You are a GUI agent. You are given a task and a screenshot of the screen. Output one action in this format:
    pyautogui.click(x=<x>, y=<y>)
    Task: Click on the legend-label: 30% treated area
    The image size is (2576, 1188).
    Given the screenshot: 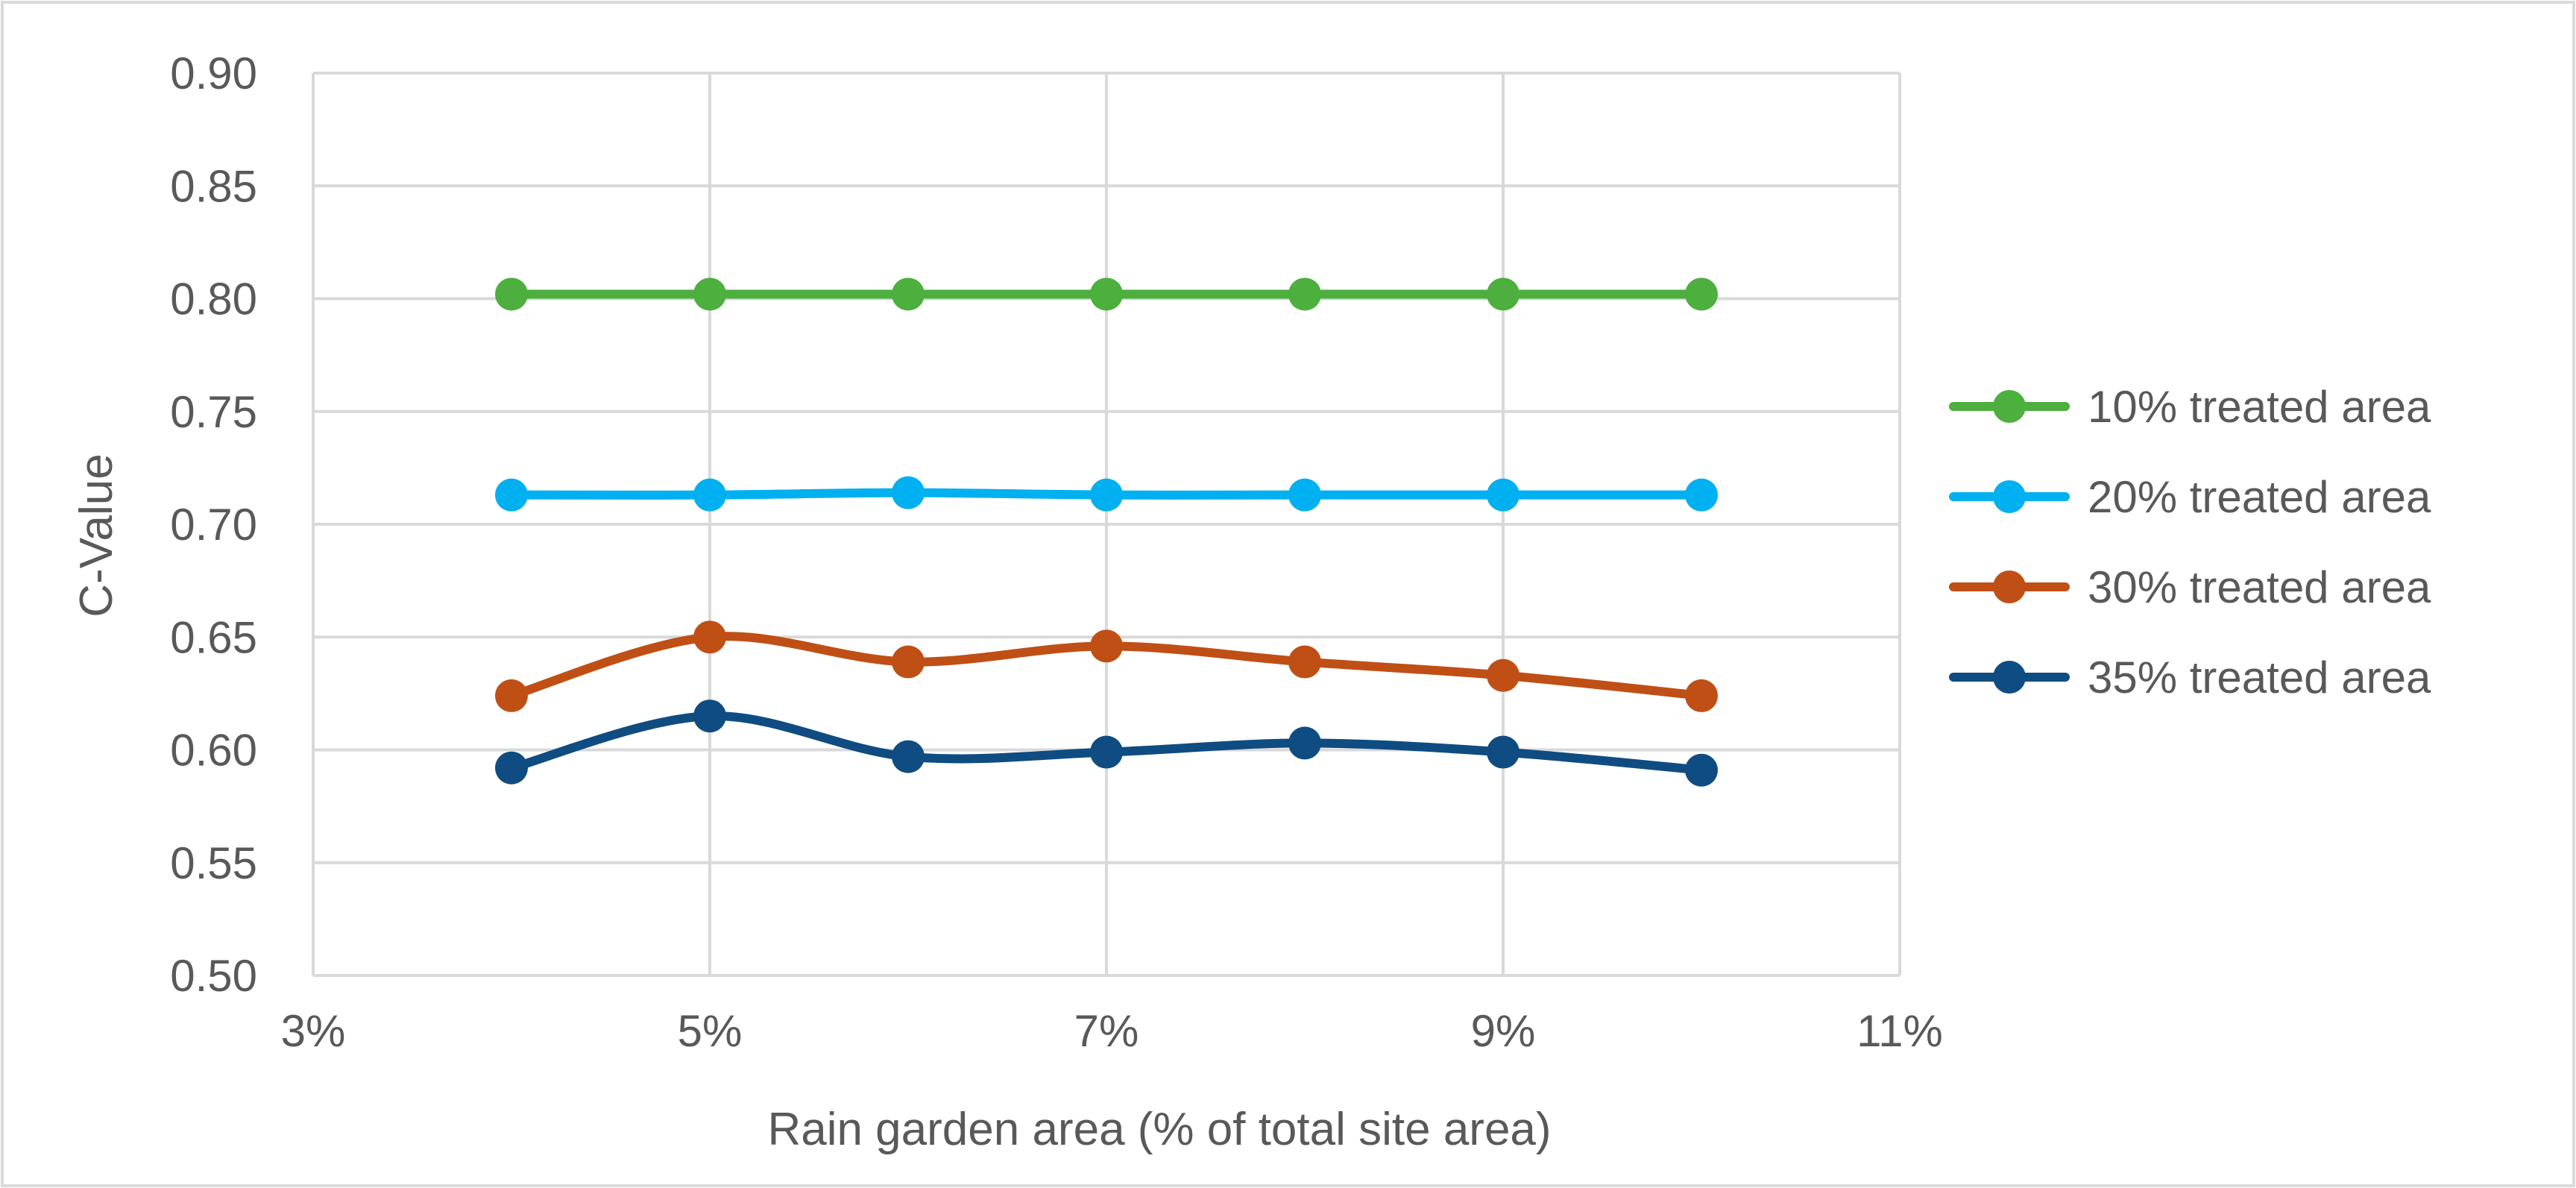 What is the action you would take?
    pyautogui.click(x=2259, y=587)
    